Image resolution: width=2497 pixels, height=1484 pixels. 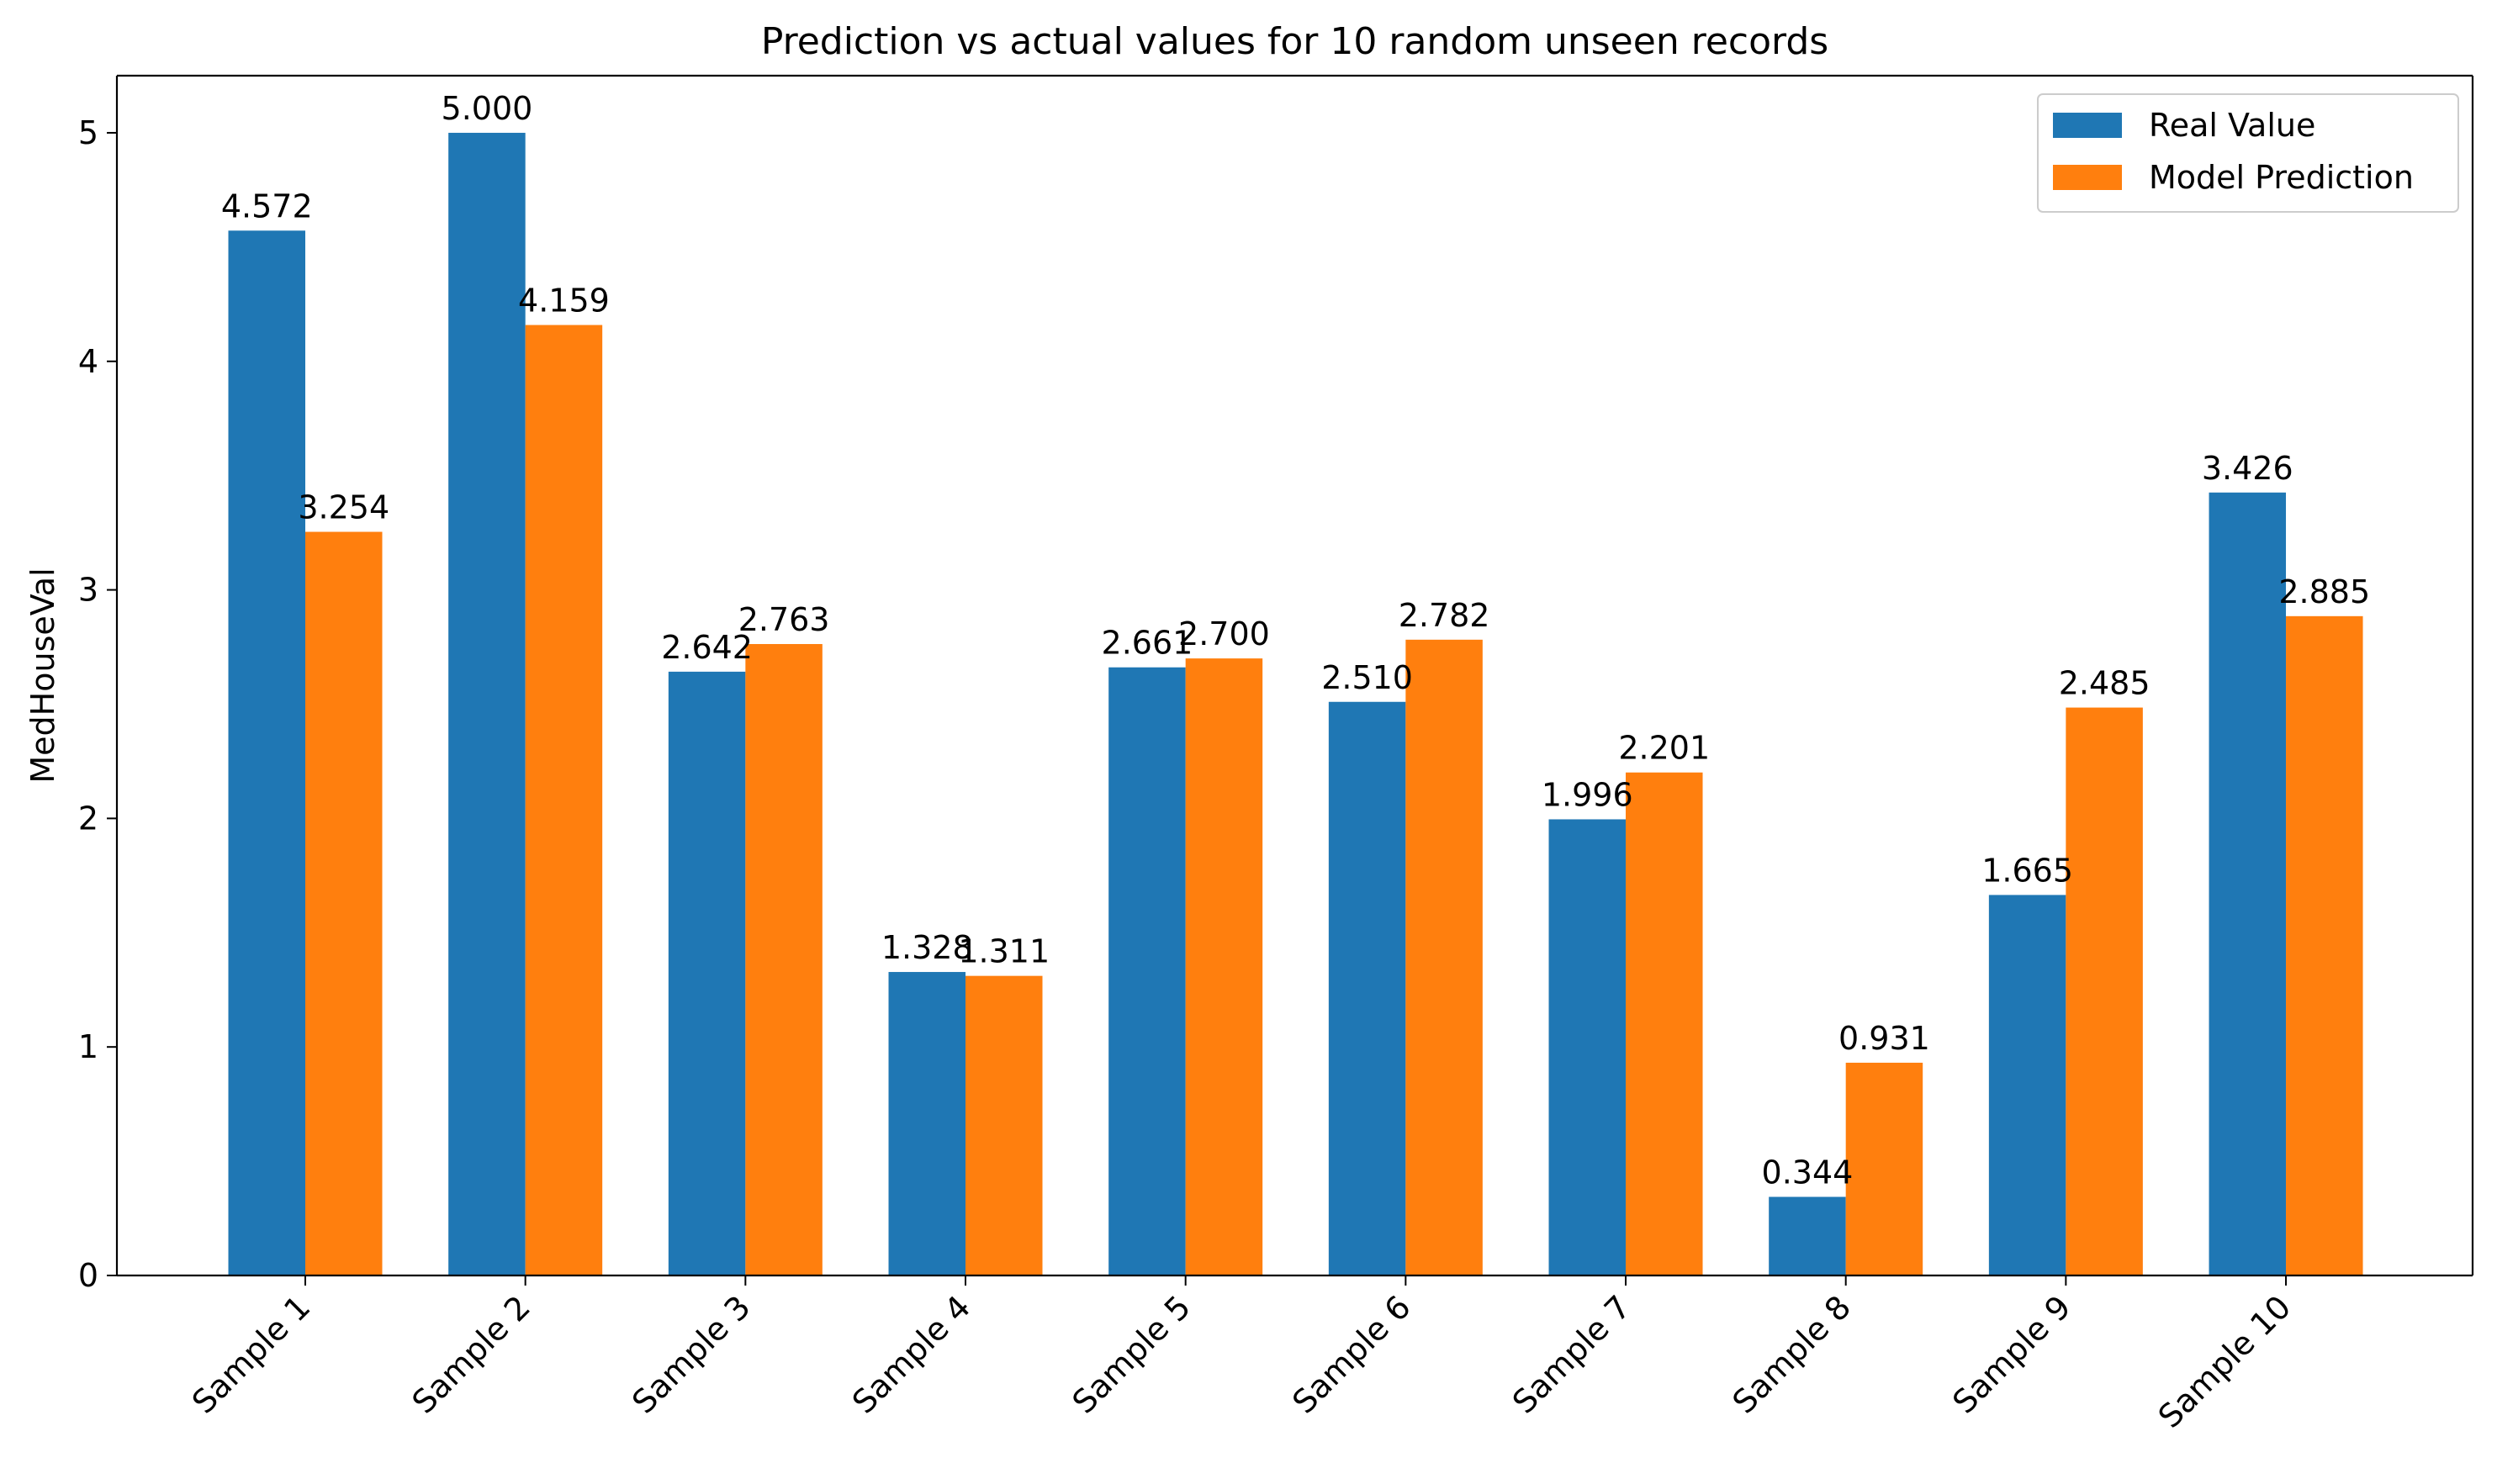 What do you see at coordinates (88, 132) in the screenshot?
I see `y-tick-label: 5` at bounding box center [88, 132].